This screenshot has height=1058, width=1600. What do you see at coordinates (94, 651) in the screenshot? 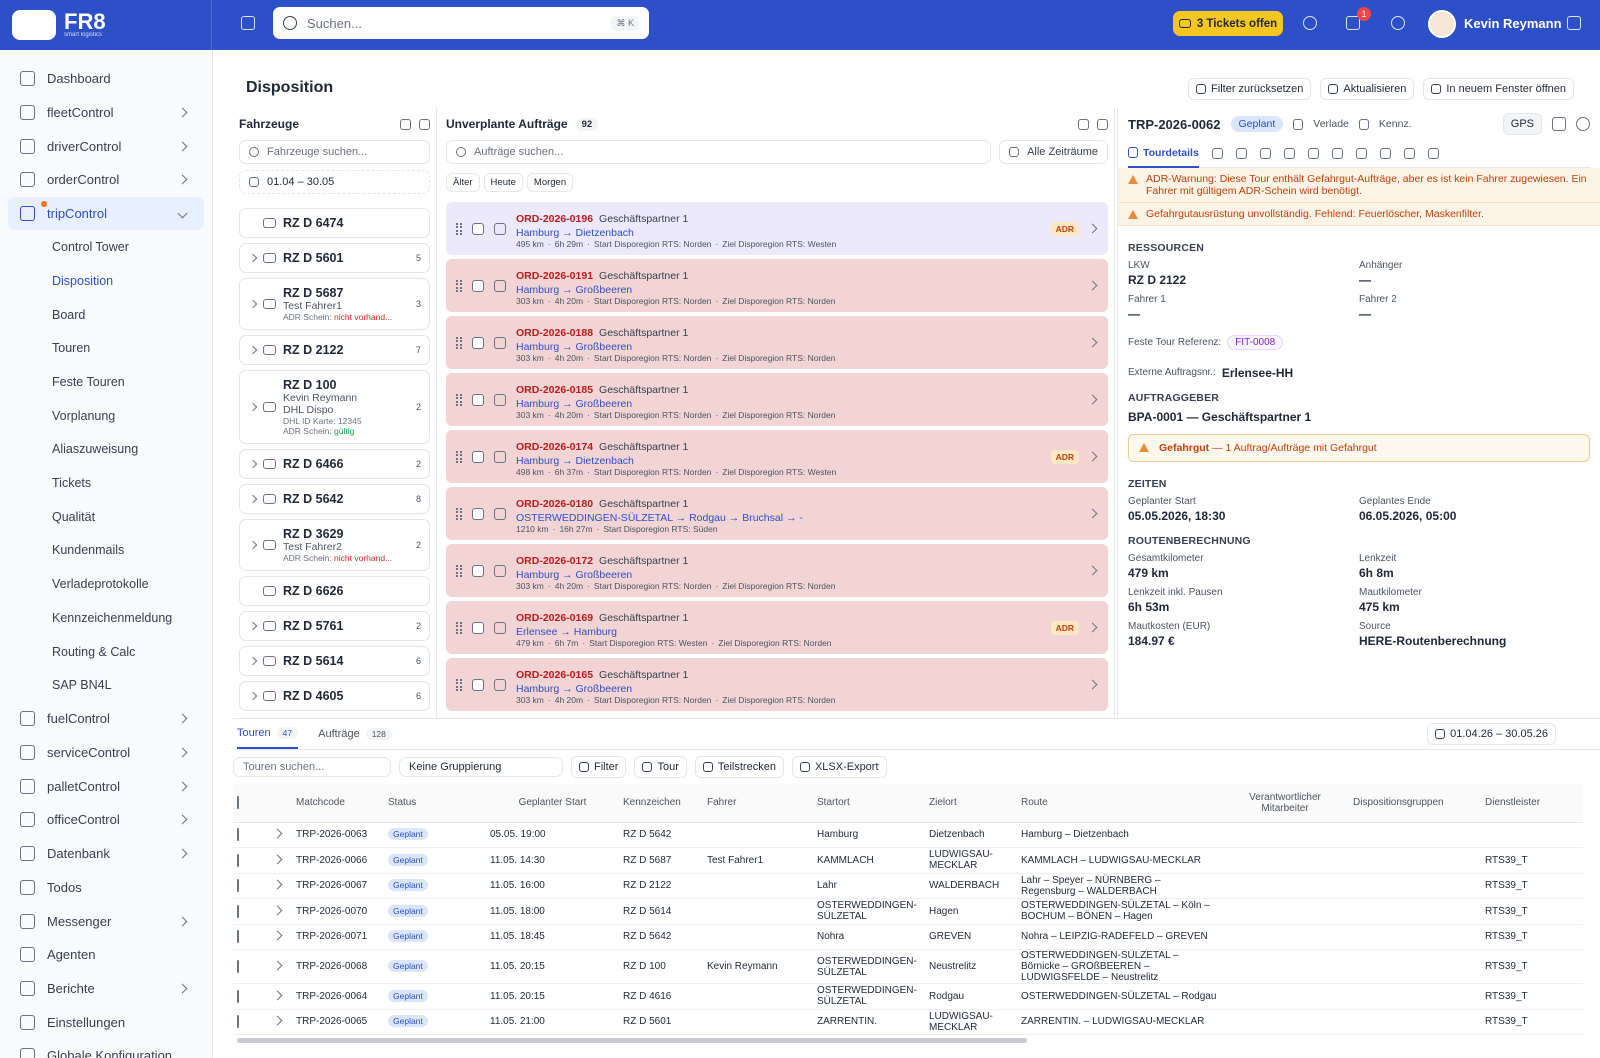
I see `nav-subitem: Routing & Calc` at bounding box center [94, 651].